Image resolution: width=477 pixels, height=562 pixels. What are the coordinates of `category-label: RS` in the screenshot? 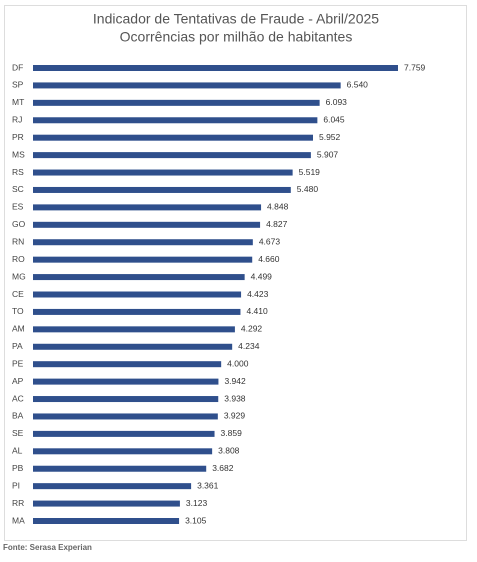 It's located at (18, 172).